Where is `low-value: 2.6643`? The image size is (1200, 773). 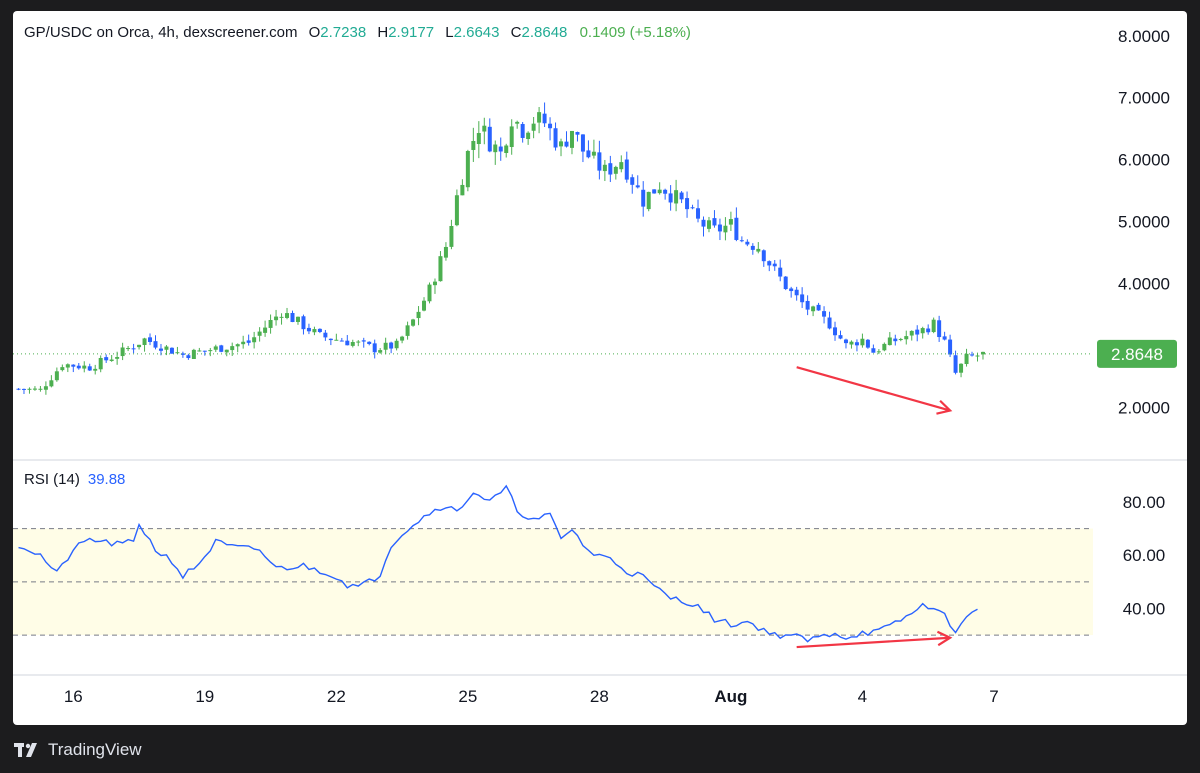 low-value: 2.6643 is located at coordinates (476, 32).